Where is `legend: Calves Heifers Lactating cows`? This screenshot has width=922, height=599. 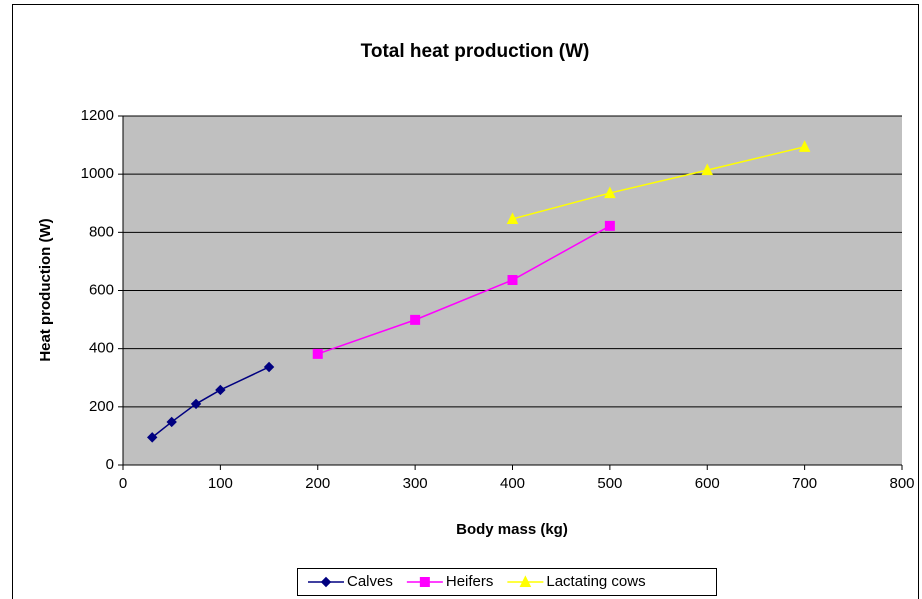
legend: Calves Heifers Lactating cows is located at coordinates (507, 582).